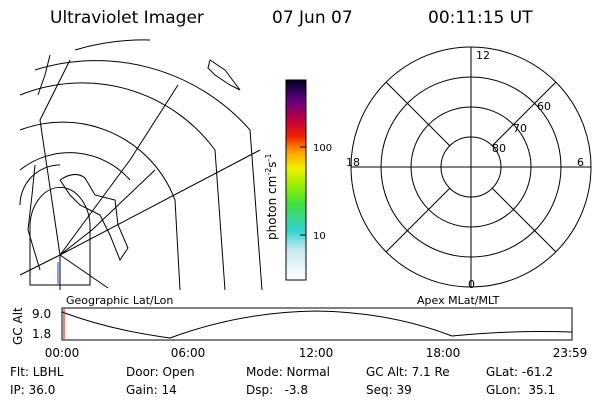 The height and width of the screenshot is (400, 600). I want to click on colorbar-label: photon cm-2s-1, so click(271, 196).